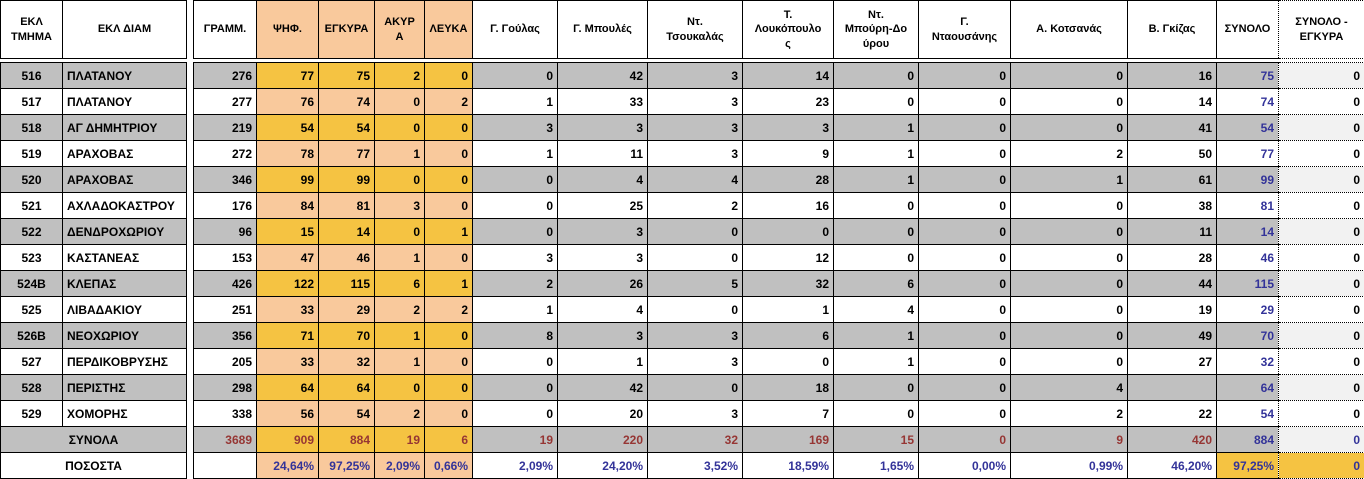  What do you see at coordinates (347, 128) in the screenshot?
I see `cell-egkyra: 54` at bounding box center [347, 128].